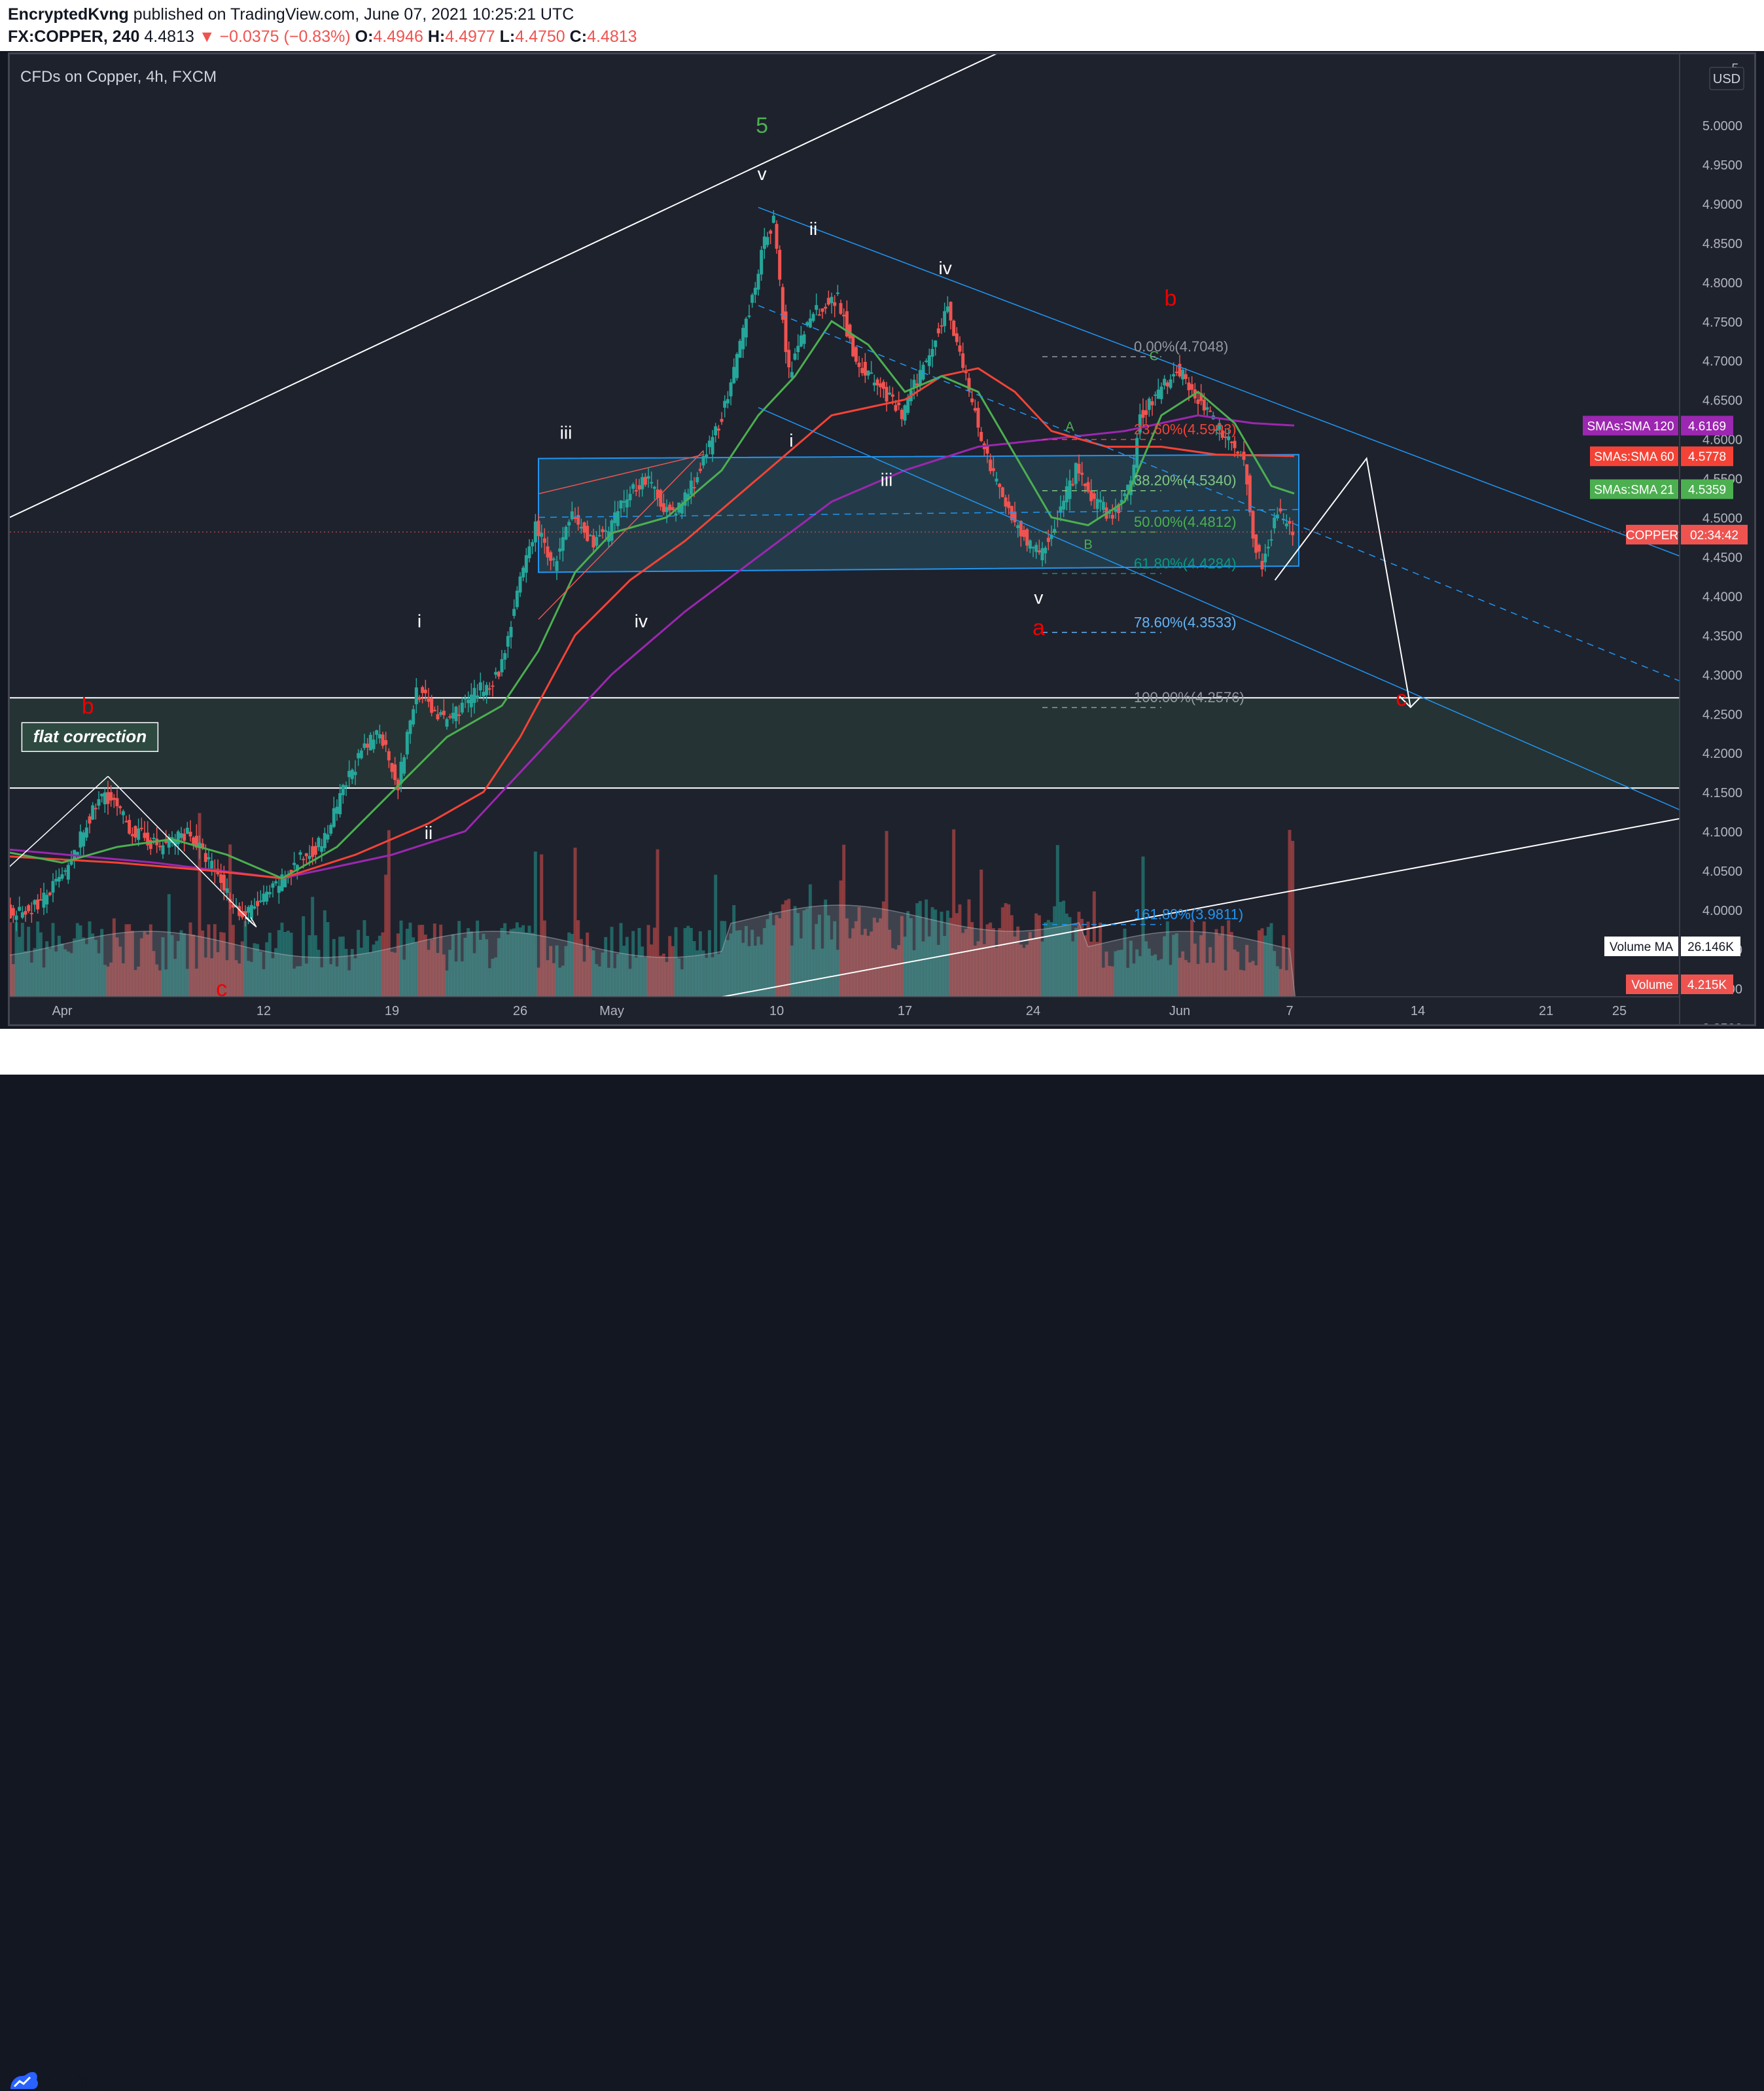 Image resolution: width=1764 pixels, height=2091 pixels. What do you see at coordinates (1722, 1023) in the screenshot?
I see `price-tick-label: 3.8500` at bounding box center [1722, 1023].